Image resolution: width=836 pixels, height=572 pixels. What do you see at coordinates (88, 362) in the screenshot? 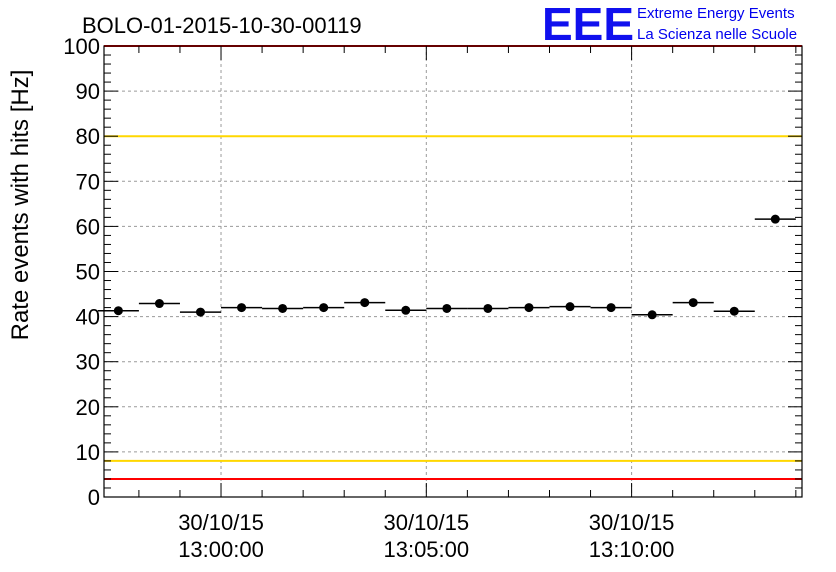
I see `y-tick-label: 30` at bounding box center [88, 362].